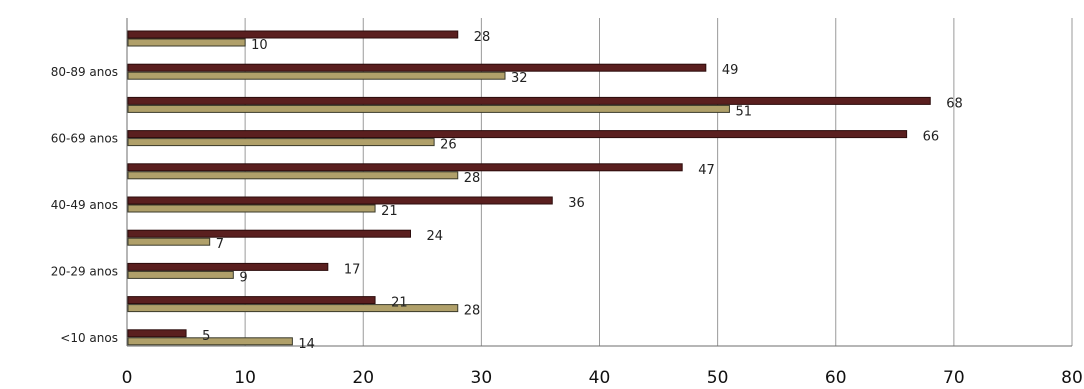 The image size is (1084, 389). I want to click on bar-series1-group8, so click(228, 266).